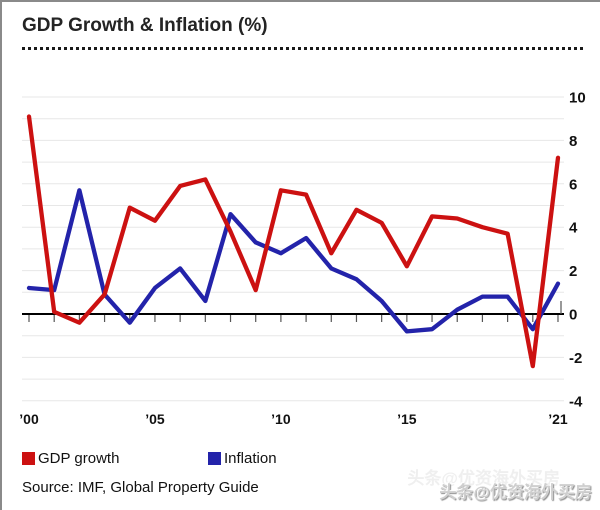 The height and width of the screenshot is (510, 600). Describe the element at coordinates (573, 141) in the screenshot. I see `y-axis-label: 8` at that location.